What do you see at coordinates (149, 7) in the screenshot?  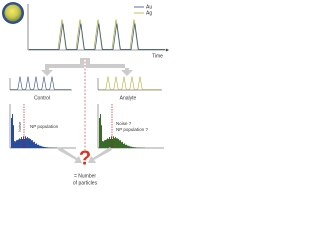 I see `legend-label: Au` at bounding box center [149, 7].